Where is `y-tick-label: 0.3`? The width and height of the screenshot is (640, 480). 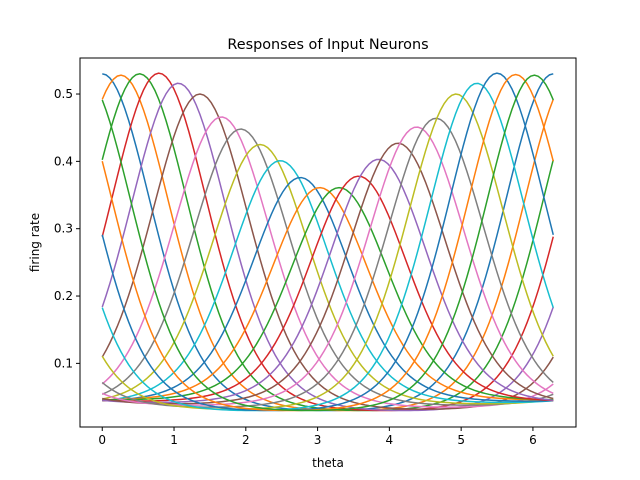
y-tick-label: 0.3 is located at coordinates (63, 229).